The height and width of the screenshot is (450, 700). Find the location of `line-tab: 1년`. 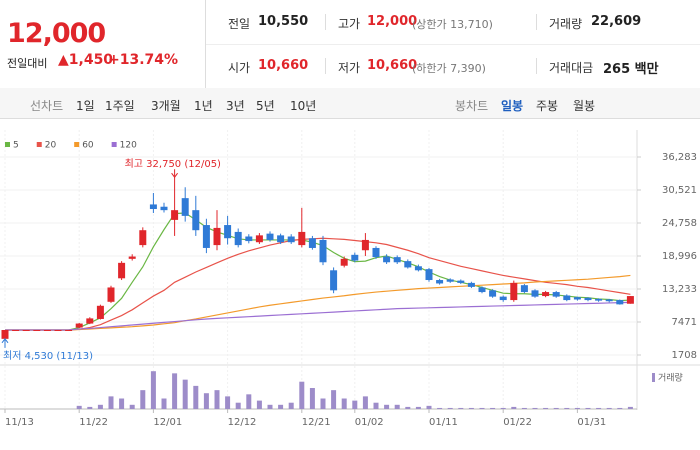

line-tab: 1년 is located at coordinates (203, 106).